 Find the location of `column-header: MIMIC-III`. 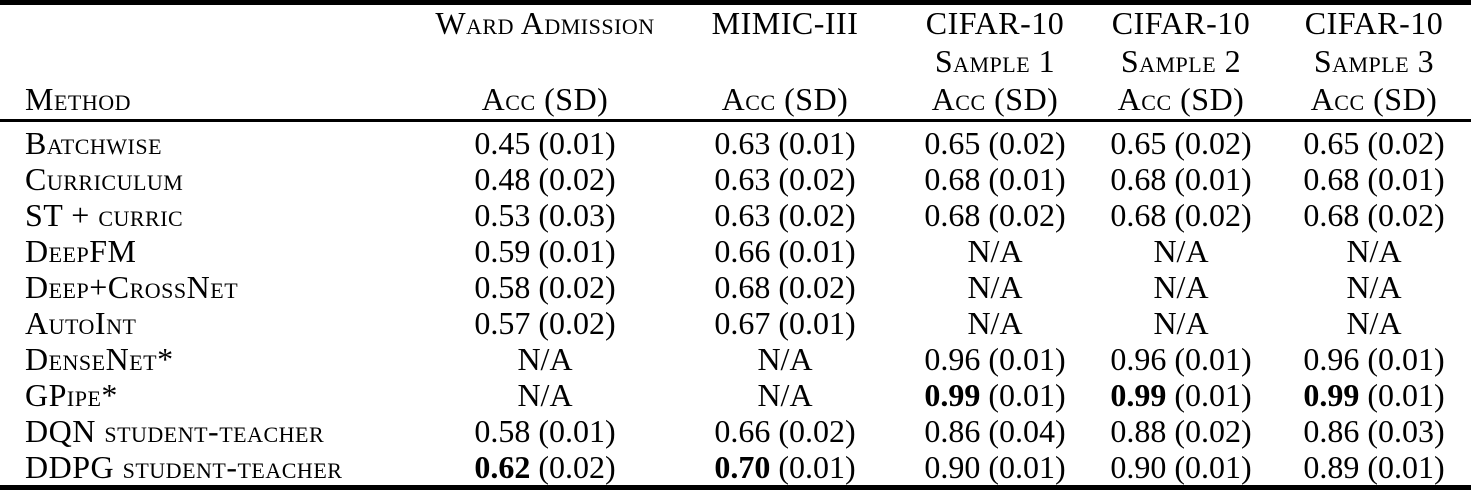

column-header: MIMIC-III is located at coordinates (785, 23).